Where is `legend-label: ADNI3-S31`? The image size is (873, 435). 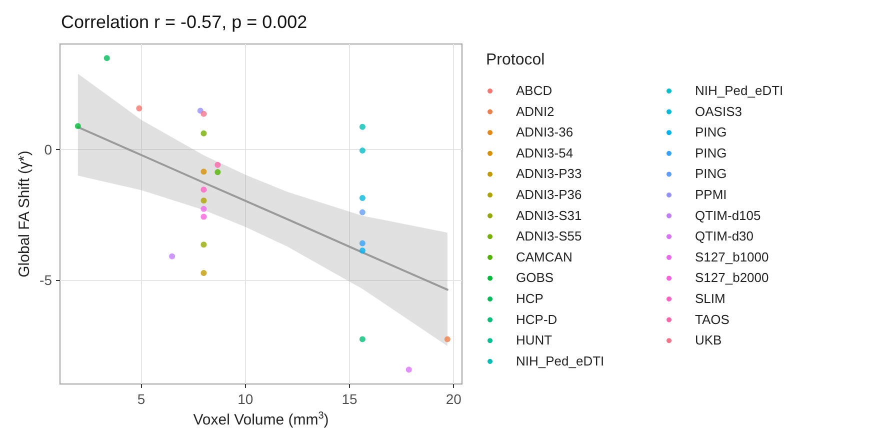 legend-label: ADNI3-S31 is located at coordinates (549, 215).